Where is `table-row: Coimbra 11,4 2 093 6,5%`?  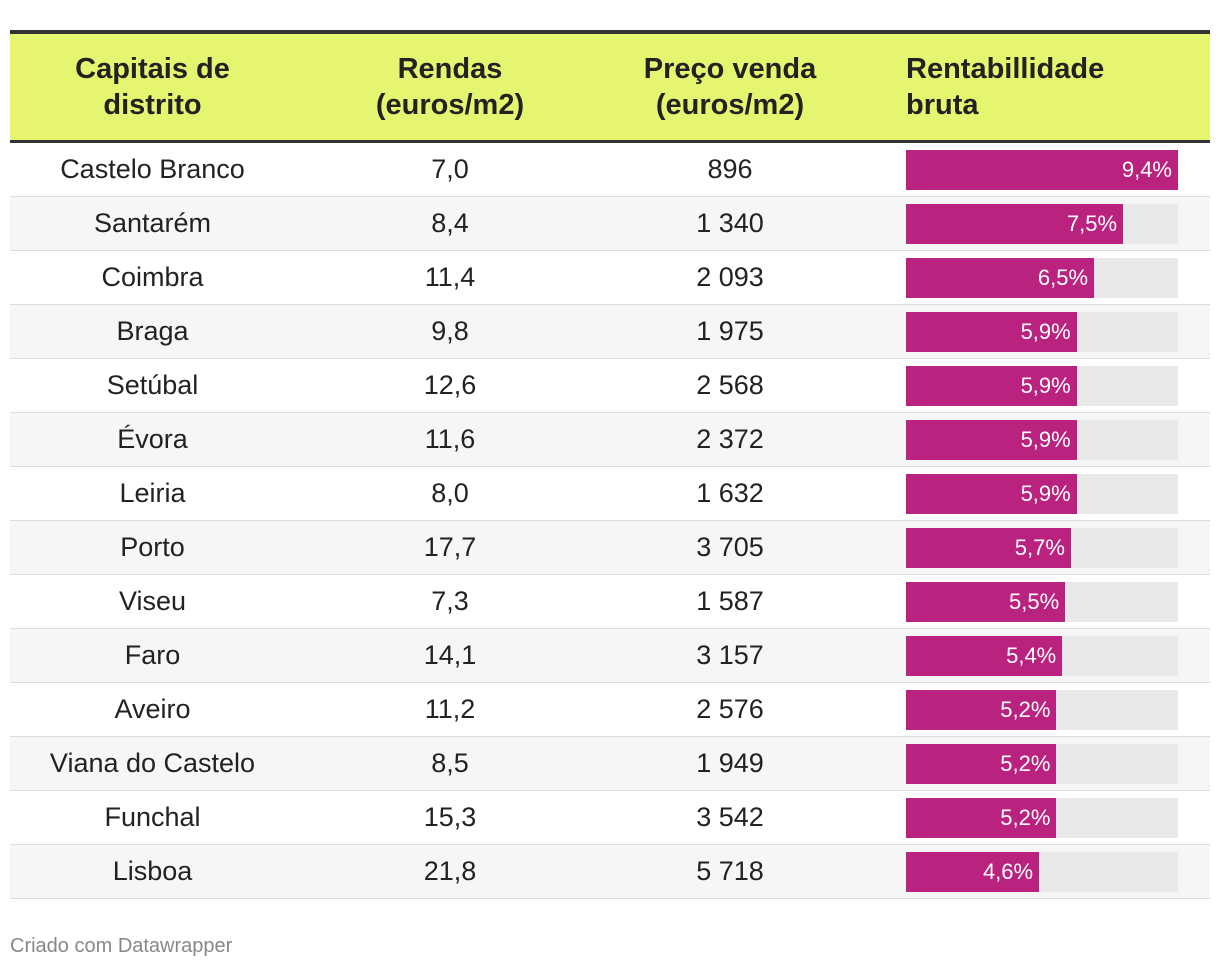
table-row: Coimbra 11,4 2 093 6,5% is located at coordinates (610, 278).